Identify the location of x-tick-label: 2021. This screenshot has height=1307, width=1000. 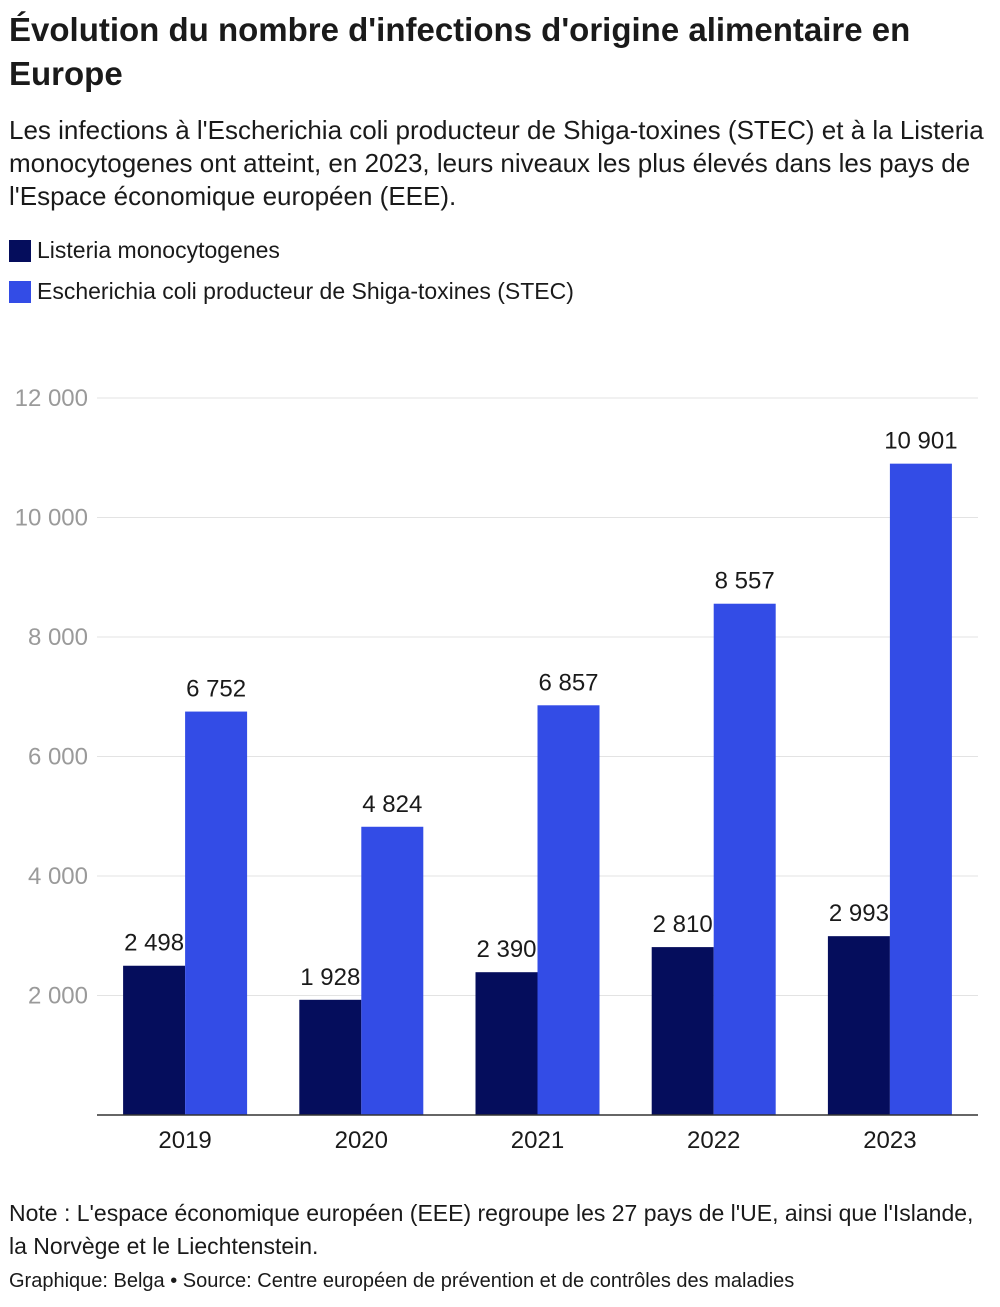
(537, 1140).